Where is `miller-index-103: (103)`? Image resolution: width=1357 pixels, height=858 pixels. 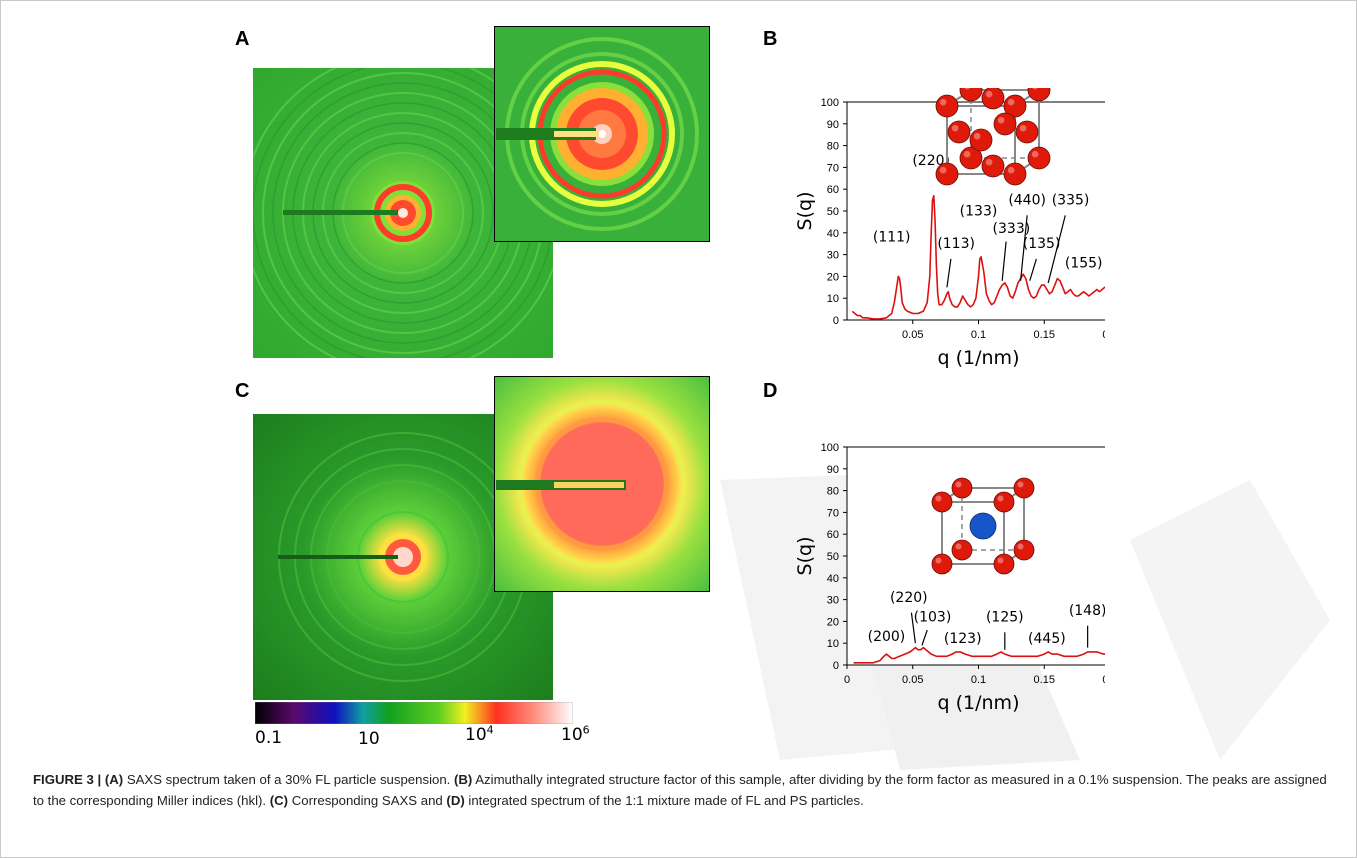 miller-index-103: (103) is located at coordinates (933, 617).